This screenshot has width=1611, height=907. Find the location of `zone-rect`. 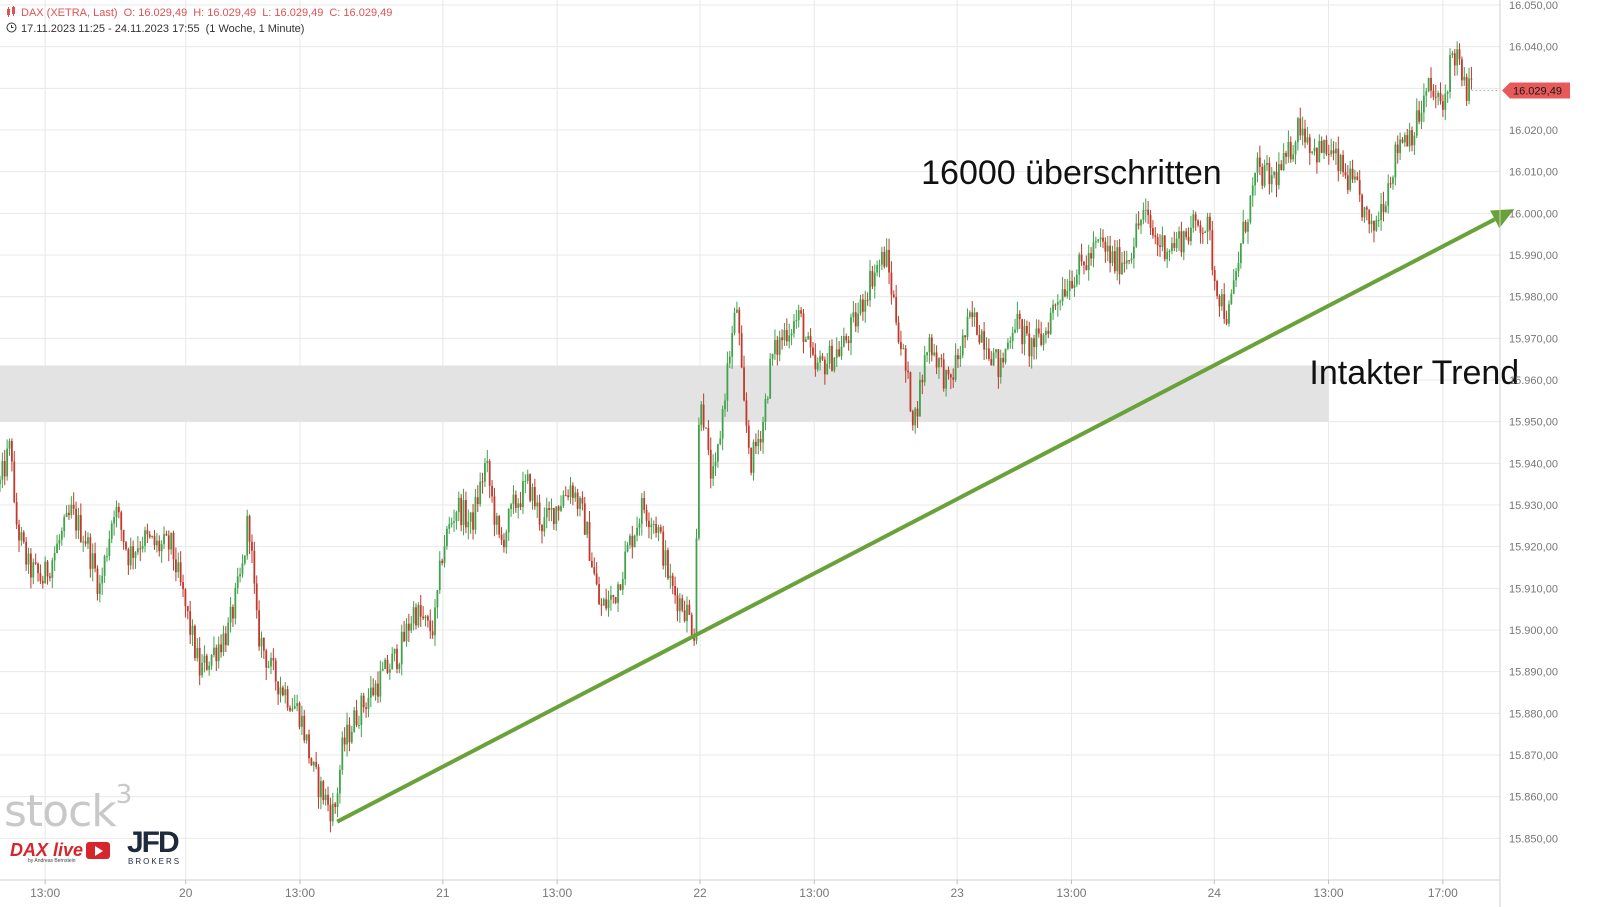

zone-rect is located at coordinates (664, 393).